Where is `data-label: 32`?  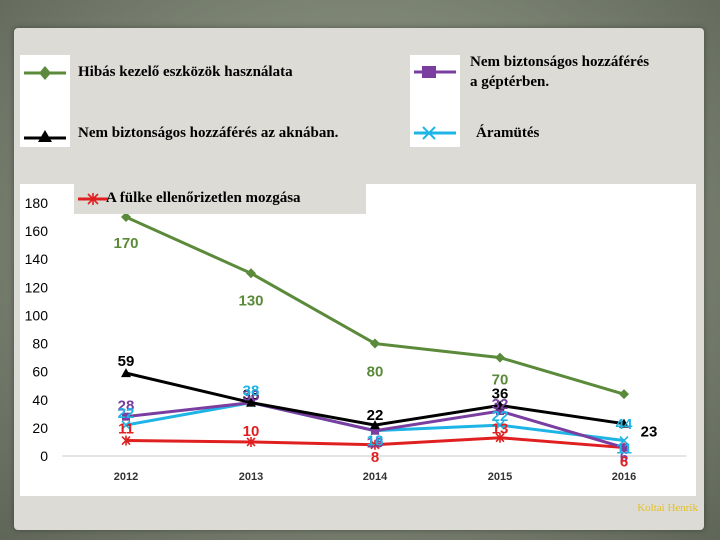
data-label: 32 is located at coordinates (500, 404).